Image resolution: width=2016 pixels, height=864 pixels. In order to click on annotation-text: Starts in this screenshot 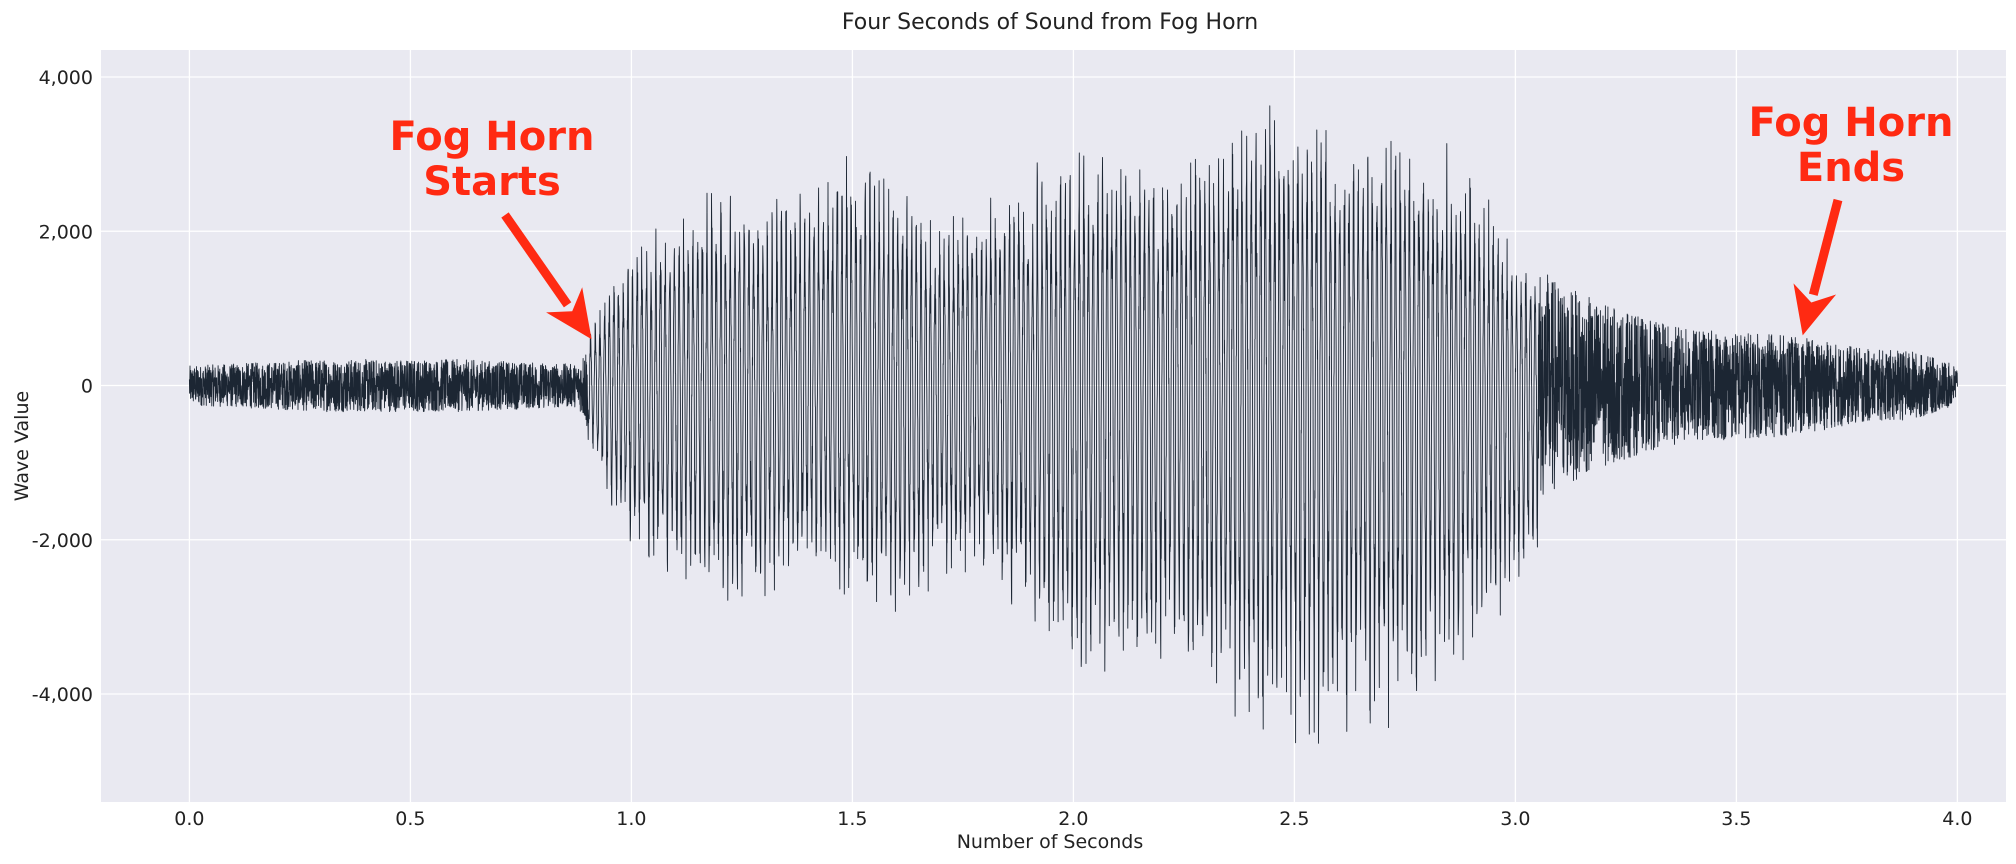, I will do `click(492, 182)`.